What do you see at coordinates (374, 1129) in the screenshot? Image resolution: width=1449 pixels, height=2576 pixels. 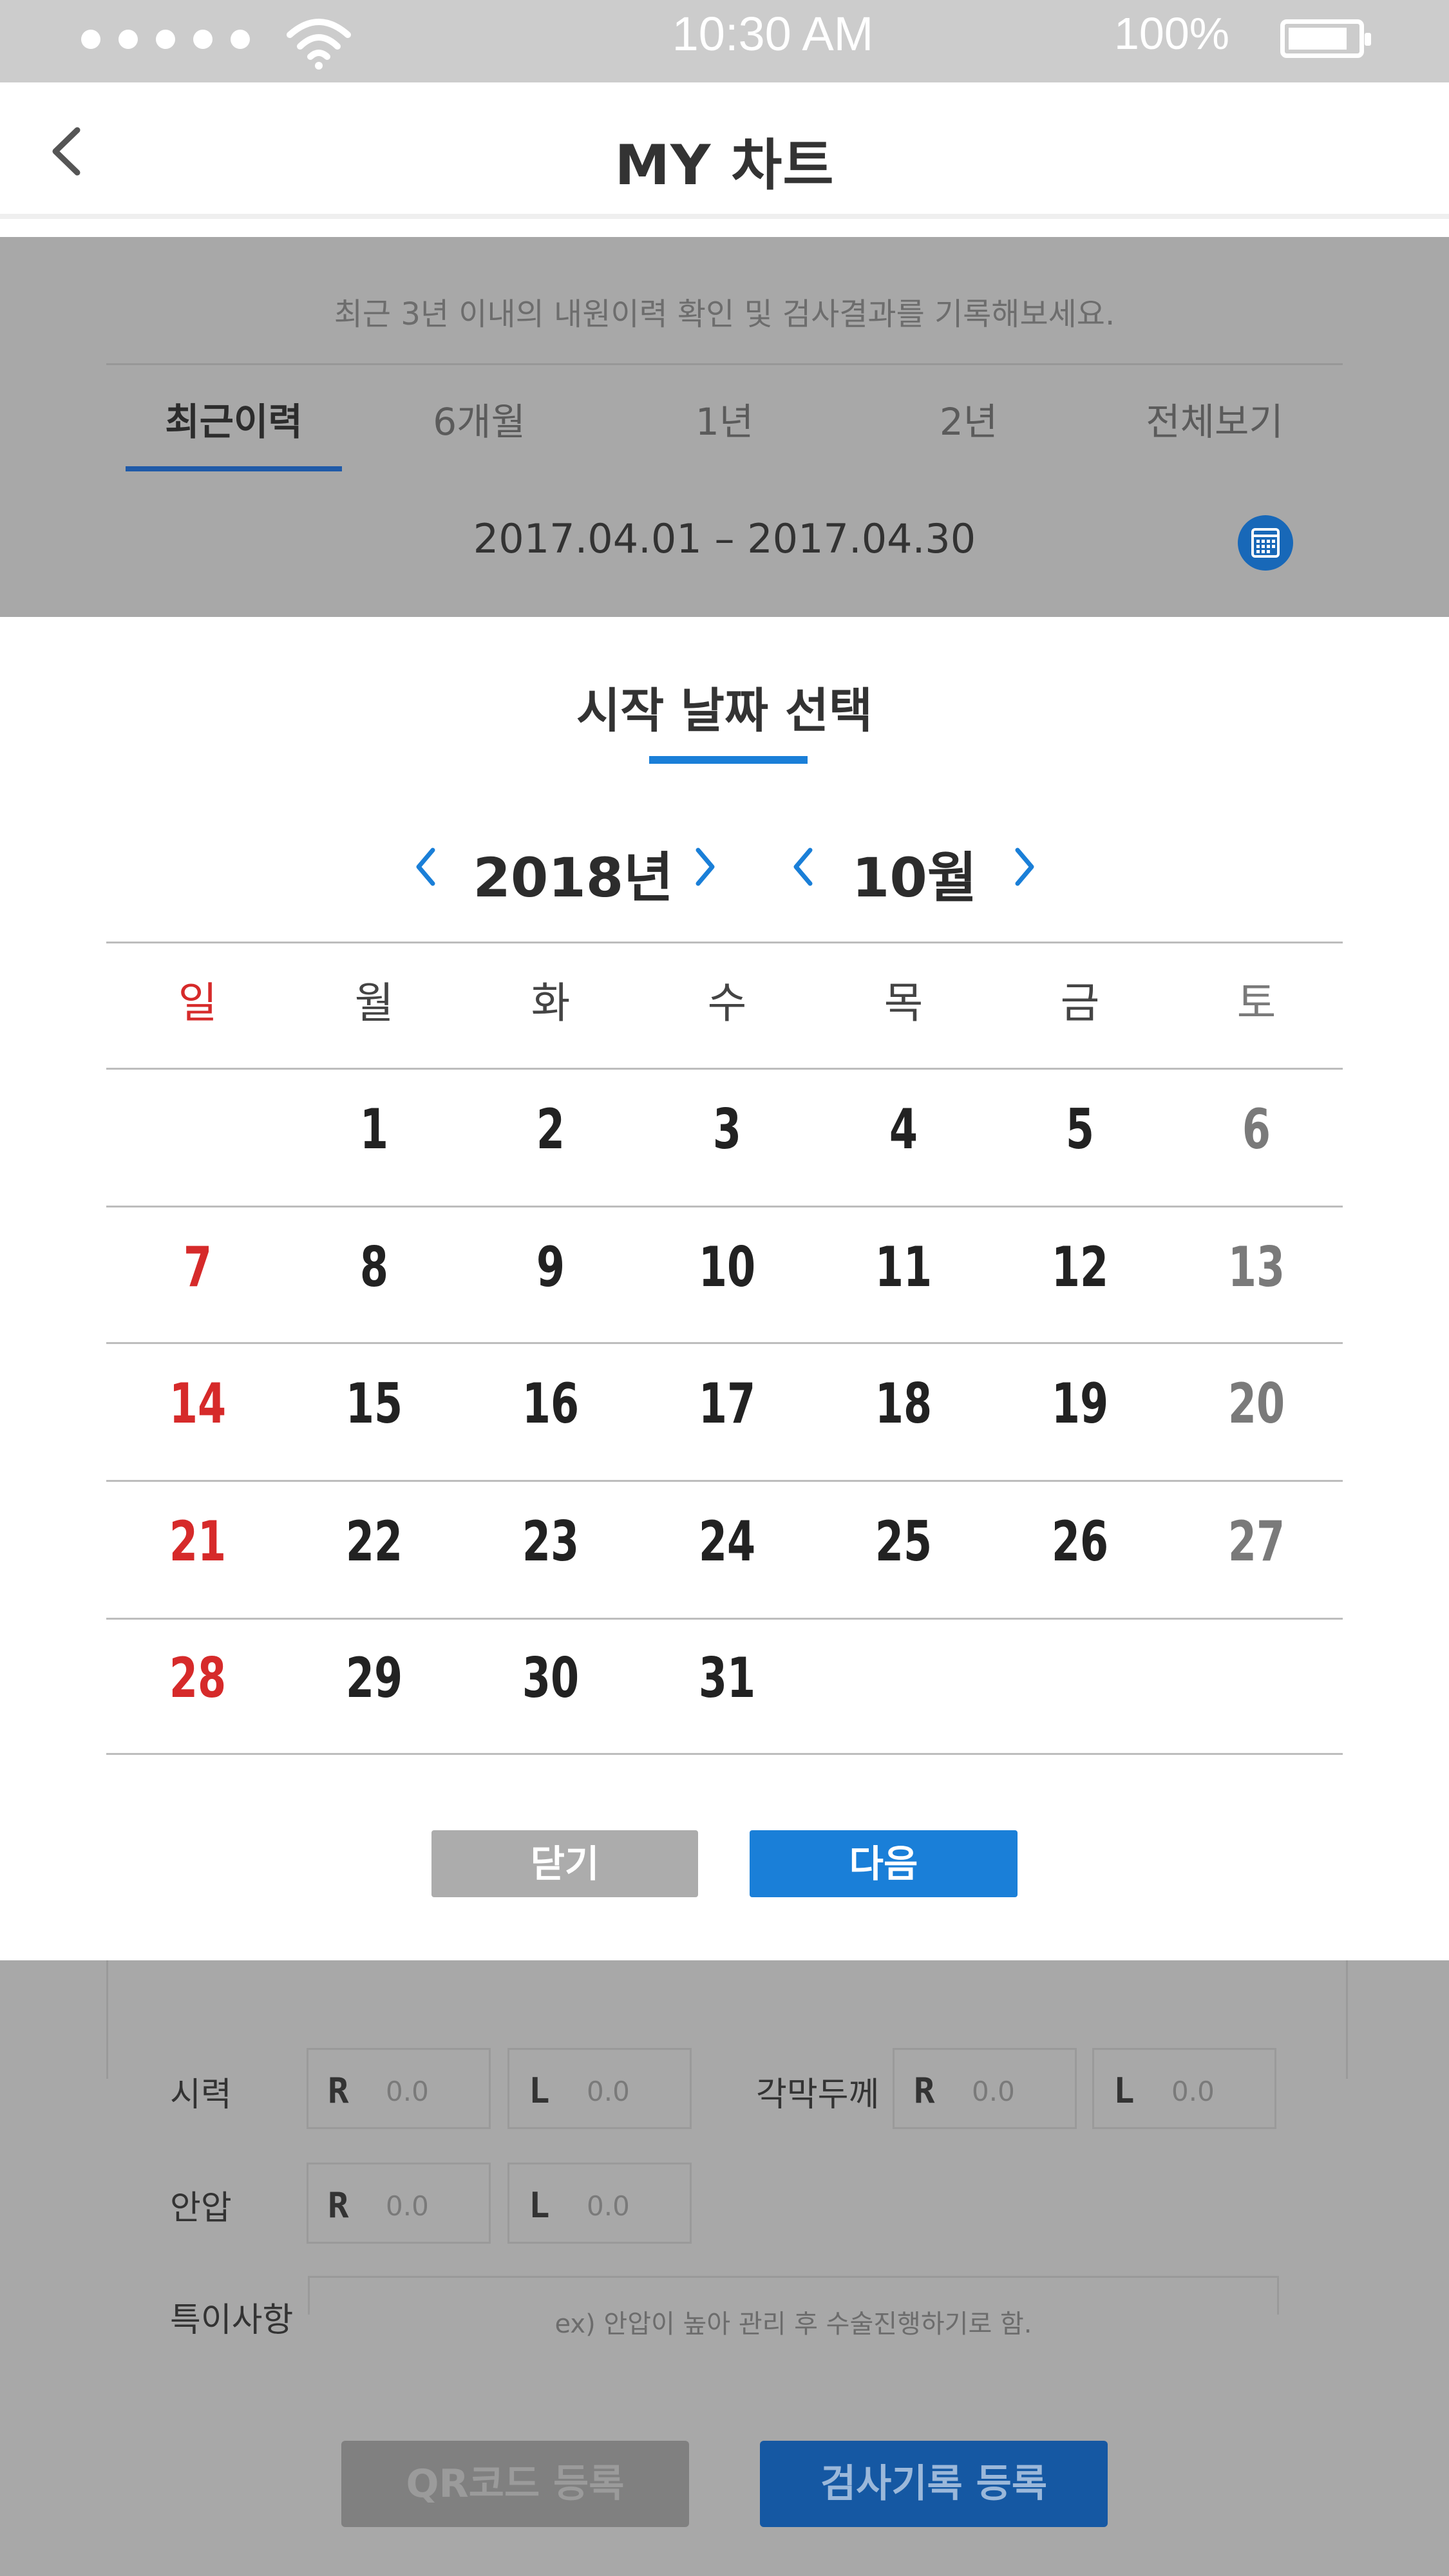 I see `calendar-day: 1` at bounding box center [374, 1129].